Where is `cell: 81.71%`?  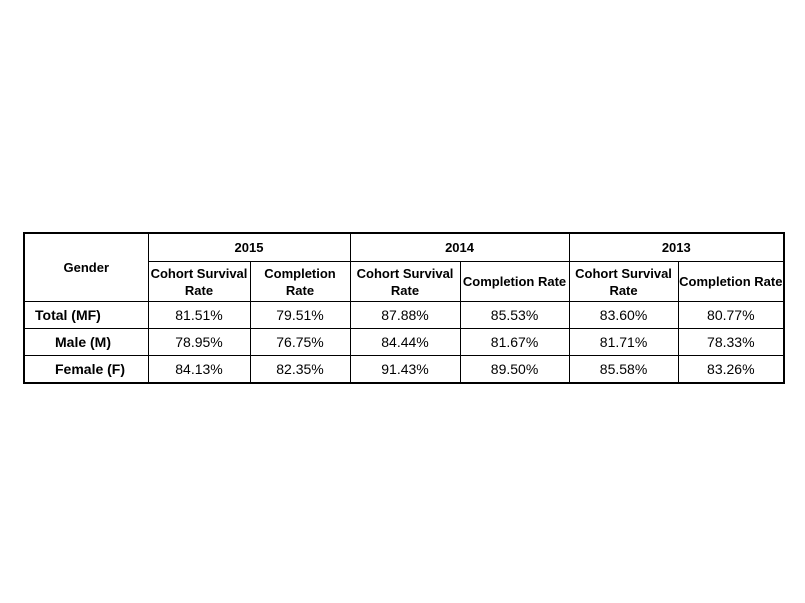
cell: 81.71% is located at coordinates (623, 342).